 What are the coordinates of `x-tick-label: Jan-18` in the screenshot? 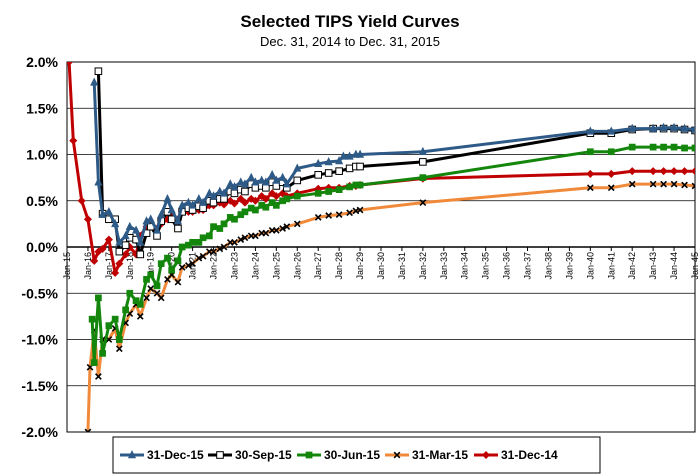 It's located at (130, 266).